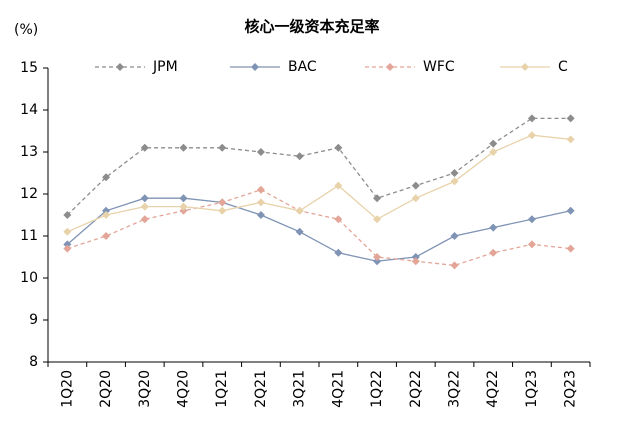 This screenshot has width=624, height=430. Describe the element at coordinates (29, 236) in the screenshot. I see `y-tick-label: 11` at that location.